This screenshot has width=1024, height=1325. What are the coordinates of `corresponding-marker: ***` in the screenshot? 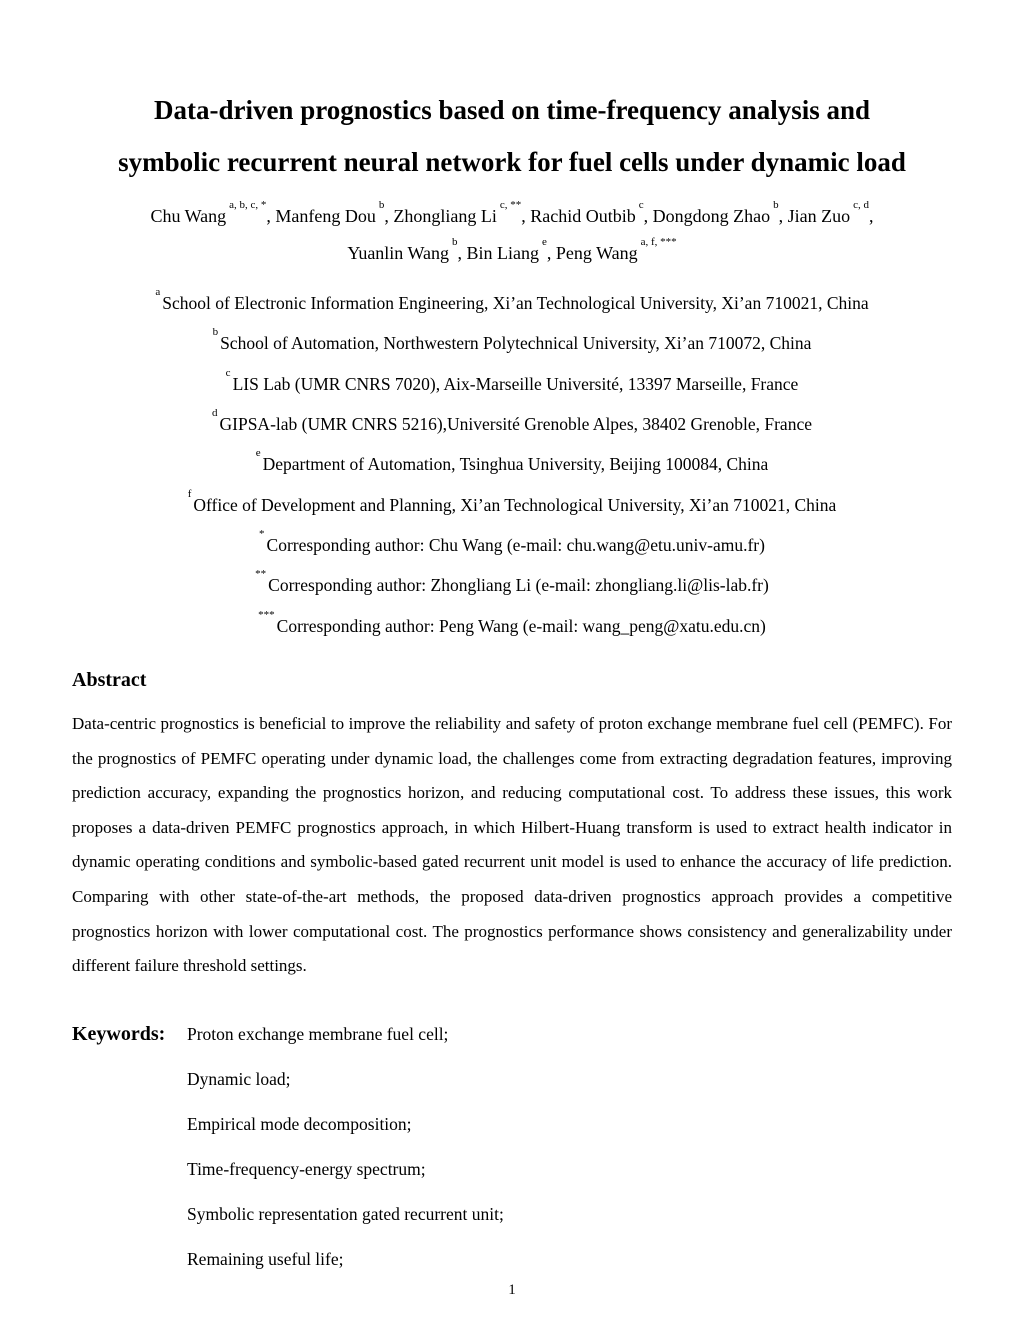 It's located at (266, 614).